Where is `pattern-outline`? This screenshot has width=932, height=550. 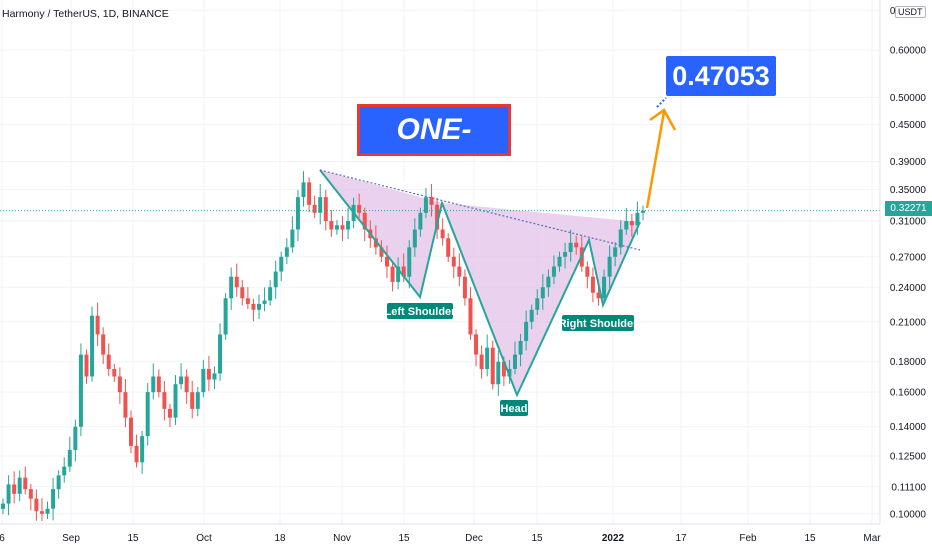
pattern-outline is located at coordinates (480, 283).